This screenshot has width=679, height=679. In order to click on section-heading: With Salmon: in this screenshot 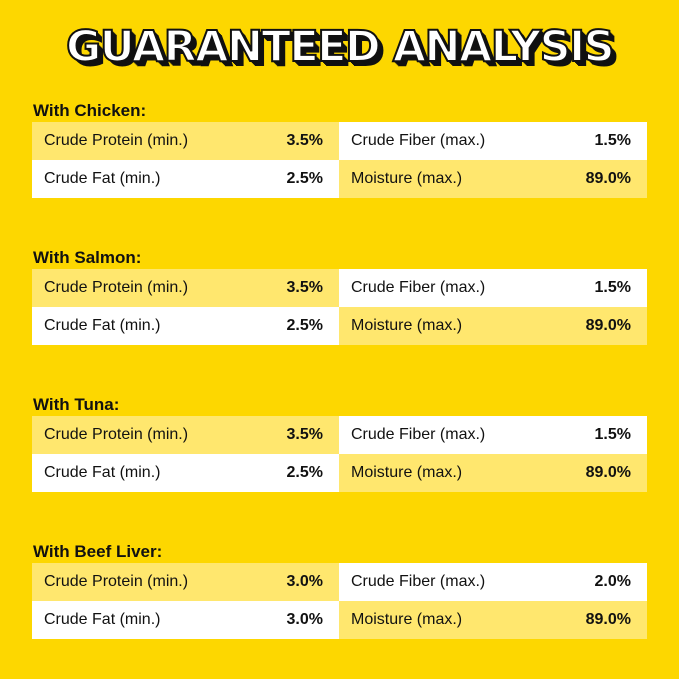, I will do `click(87, 257)`.